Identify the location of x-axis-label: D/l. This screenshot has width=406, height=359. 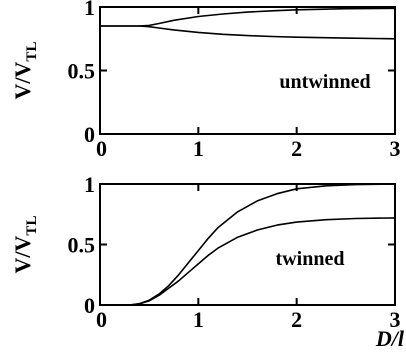
(390, 338).